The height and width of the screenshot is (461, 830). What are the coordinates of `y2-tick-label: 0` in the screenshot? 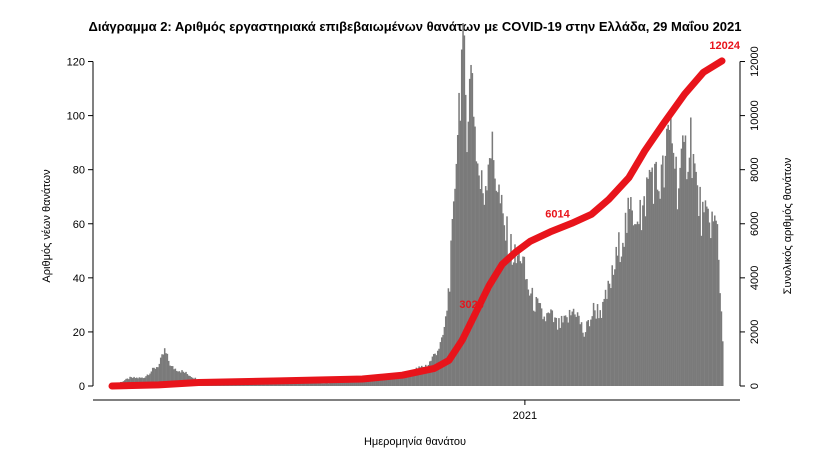 It's located at (755, 386).